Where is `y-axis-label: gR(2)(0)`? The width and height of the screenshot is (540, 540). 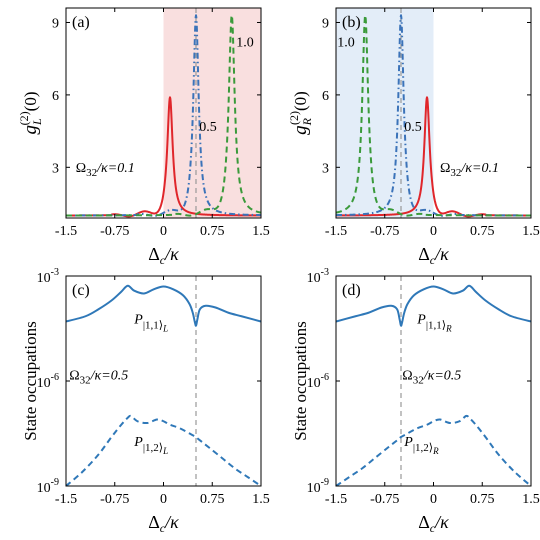 y-axis-label: gR(2)(0) is located at coordinates (300, 113).